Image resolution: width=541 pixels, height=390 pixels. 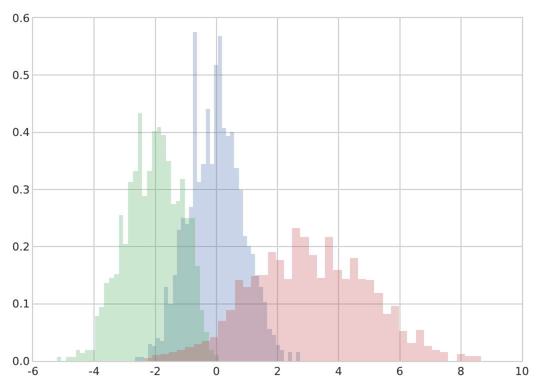 I want to click on y-tick-label: 0.4, so click(x=21, y=133).